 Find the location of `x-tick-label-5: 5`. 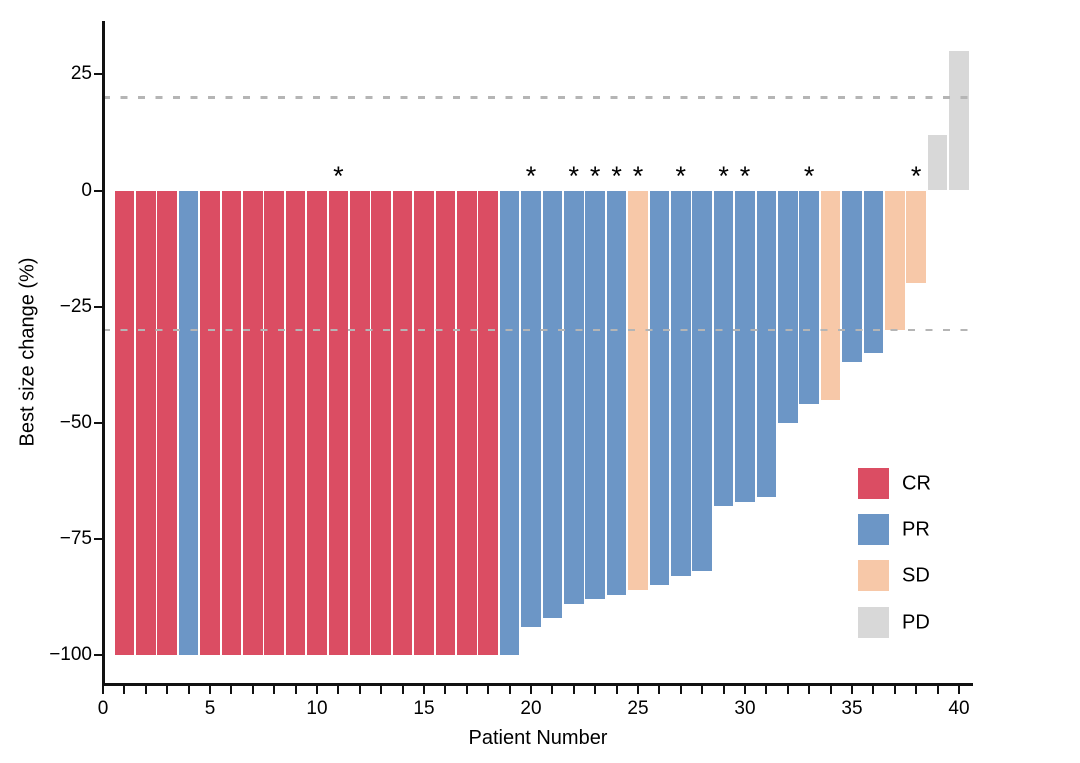

x-tick-label-5: 5 is located at coordinates (210, 708).